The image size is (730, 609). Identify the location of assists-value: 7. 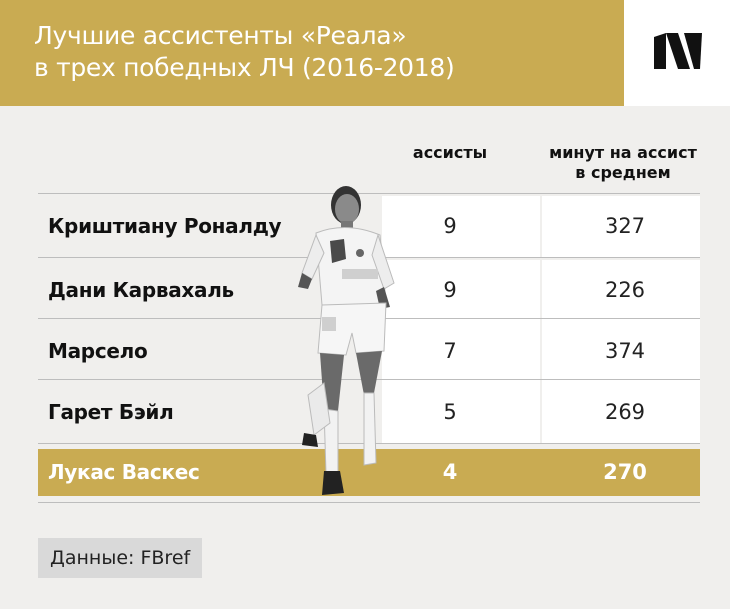
(450, 351).